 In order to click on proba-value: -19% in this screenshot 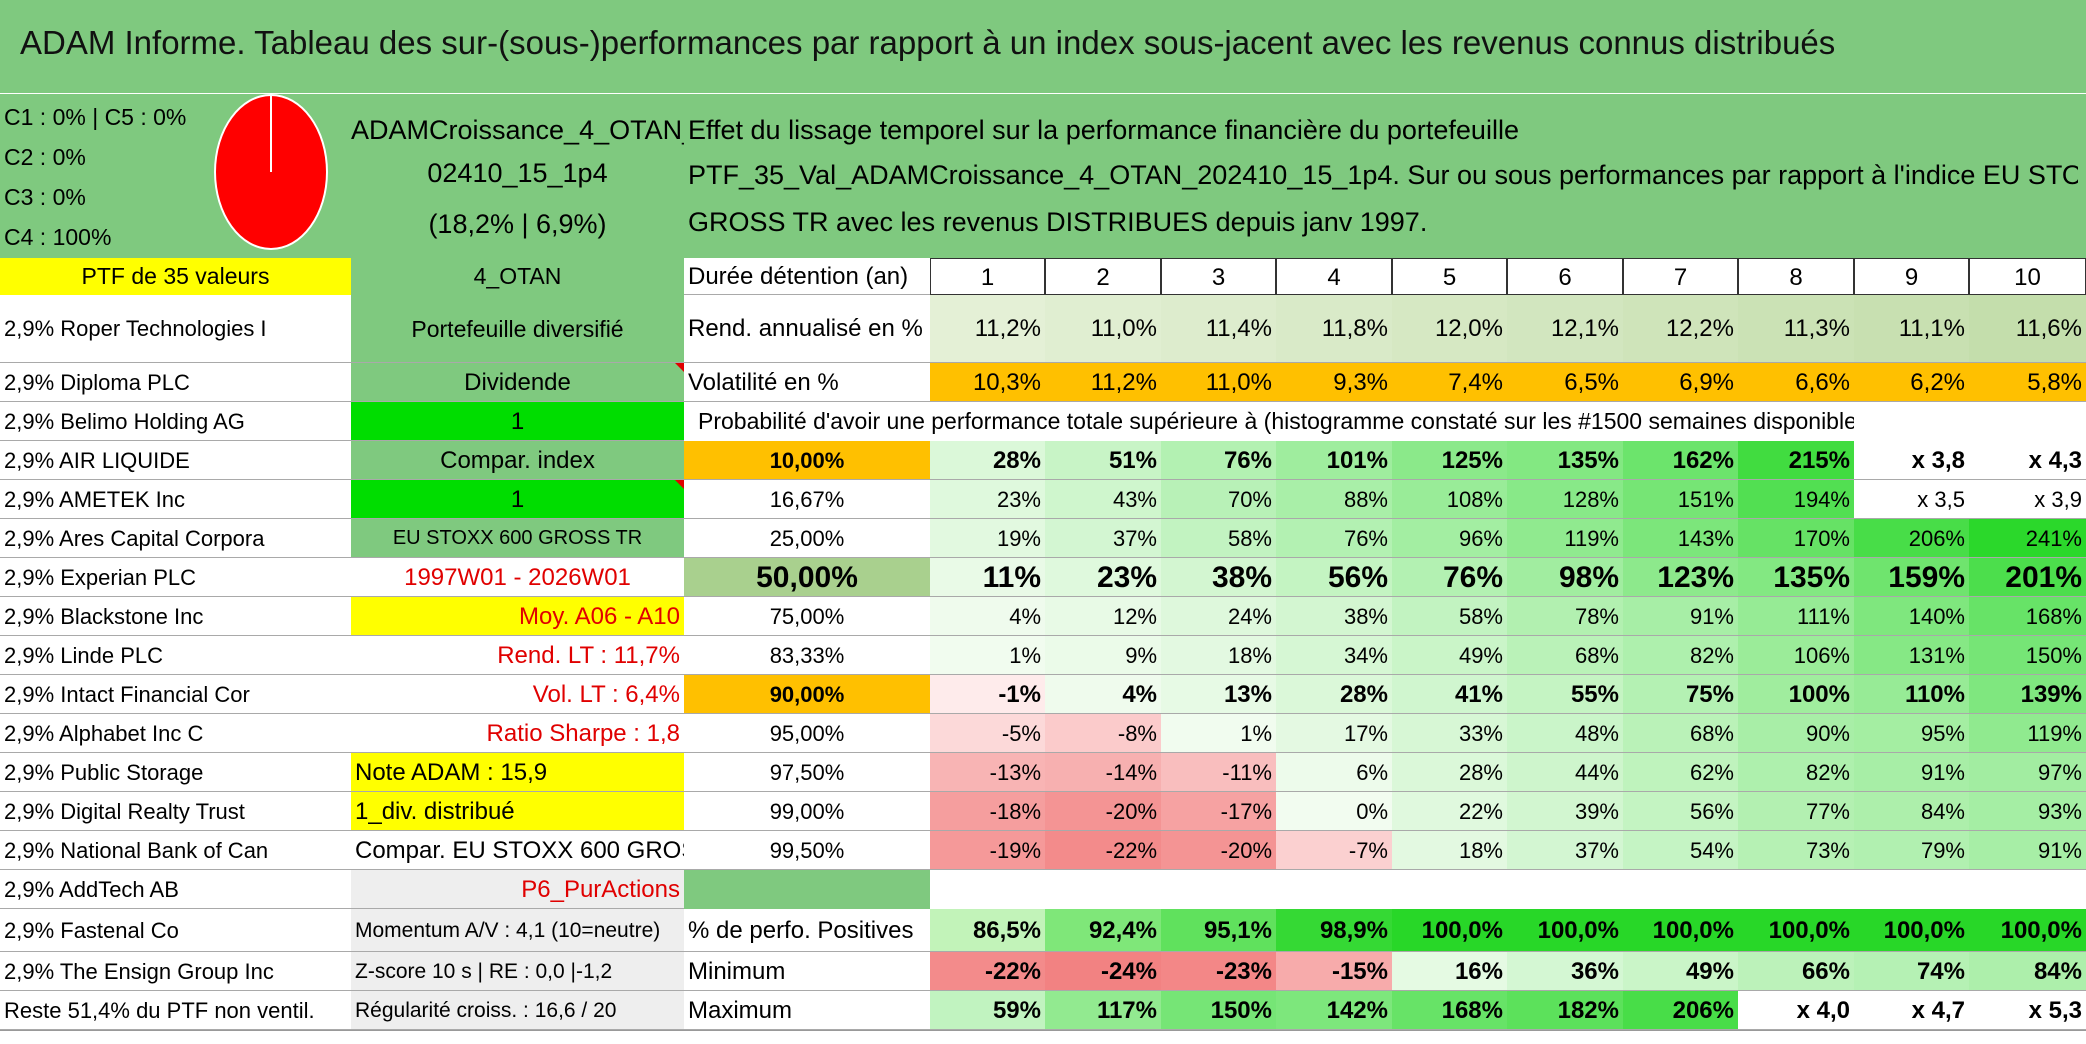, I will do `click(987, 850)`.